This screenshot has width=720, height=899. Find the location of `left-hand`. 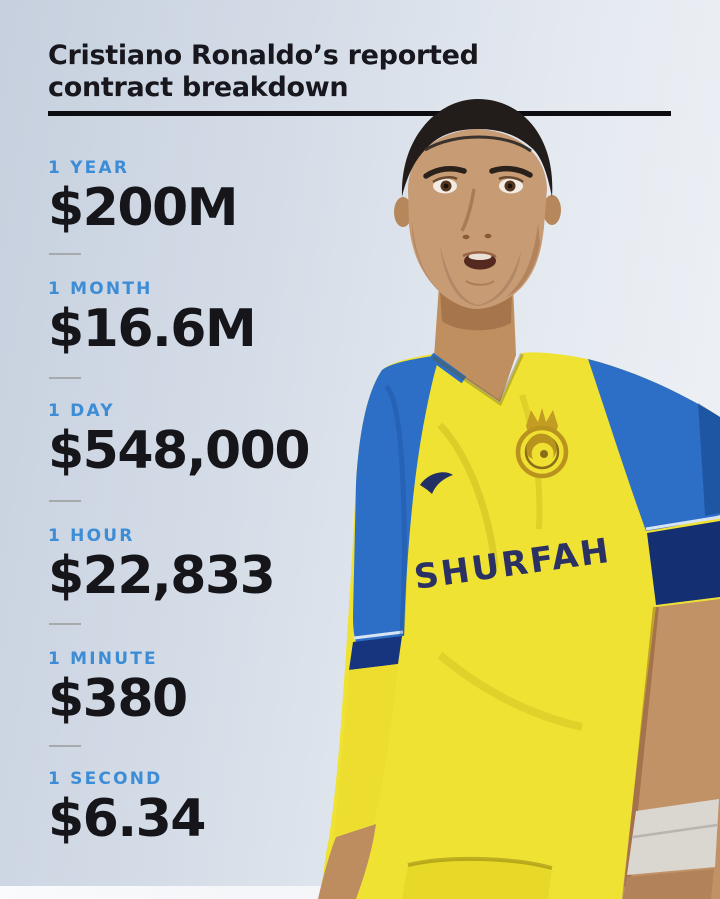

left-hand is located at coordinates (347, 861).